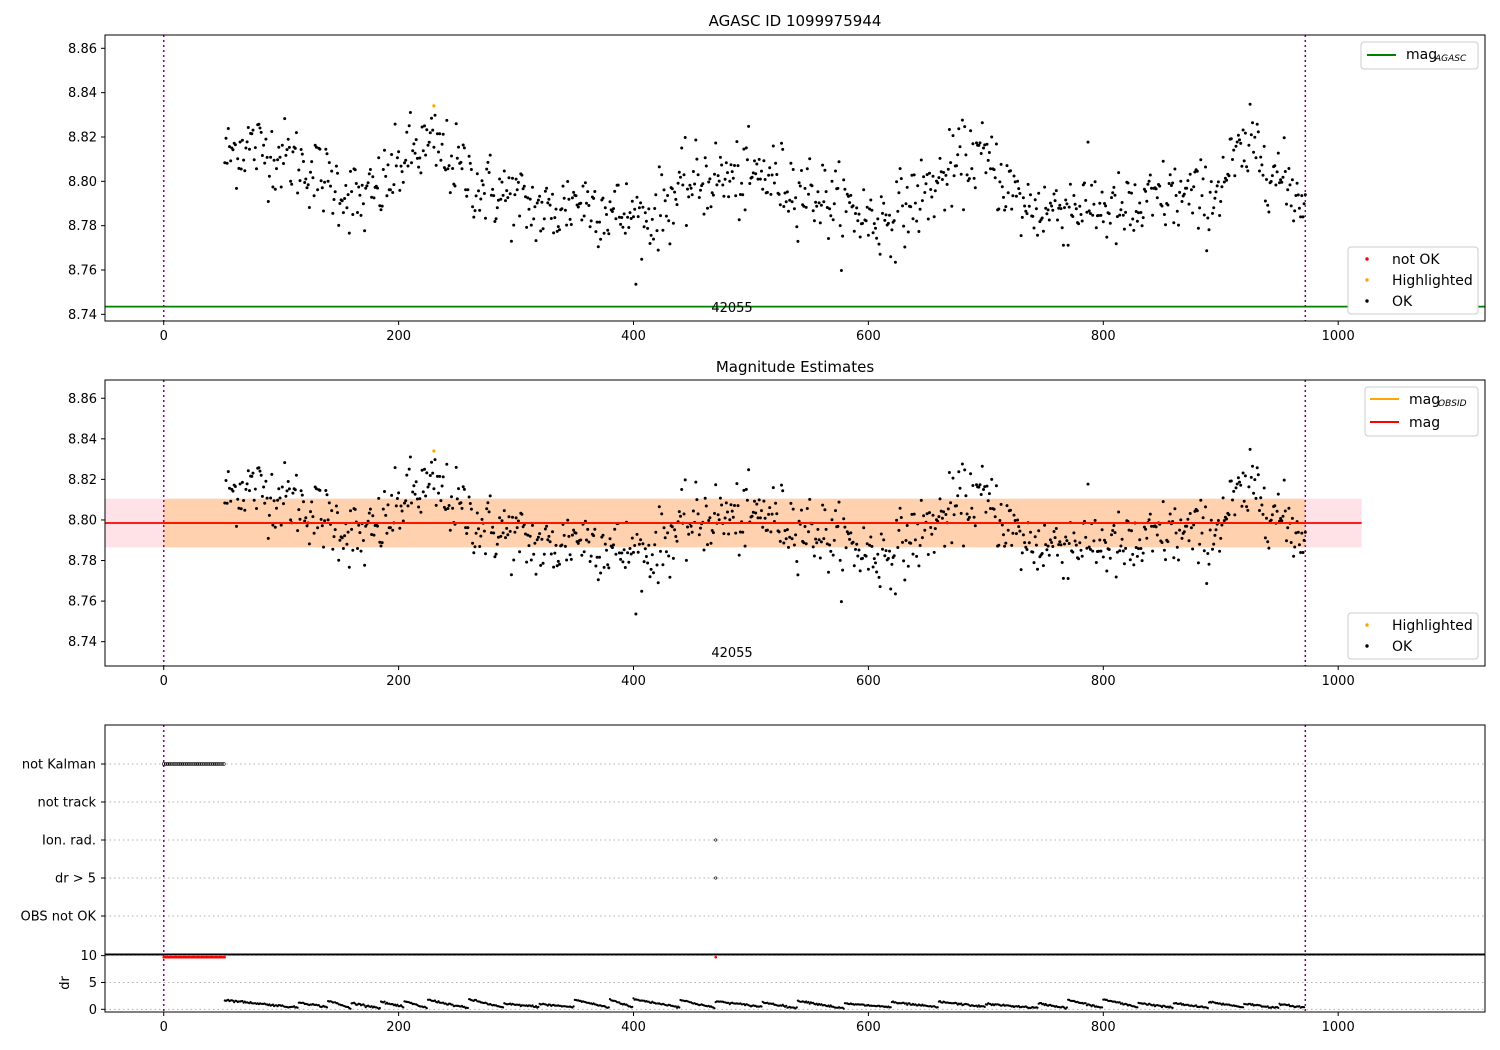 The width and height of the screenshot is (1500, 1050). I want to click on legend-label: Highlighted, so click(1432, 281).